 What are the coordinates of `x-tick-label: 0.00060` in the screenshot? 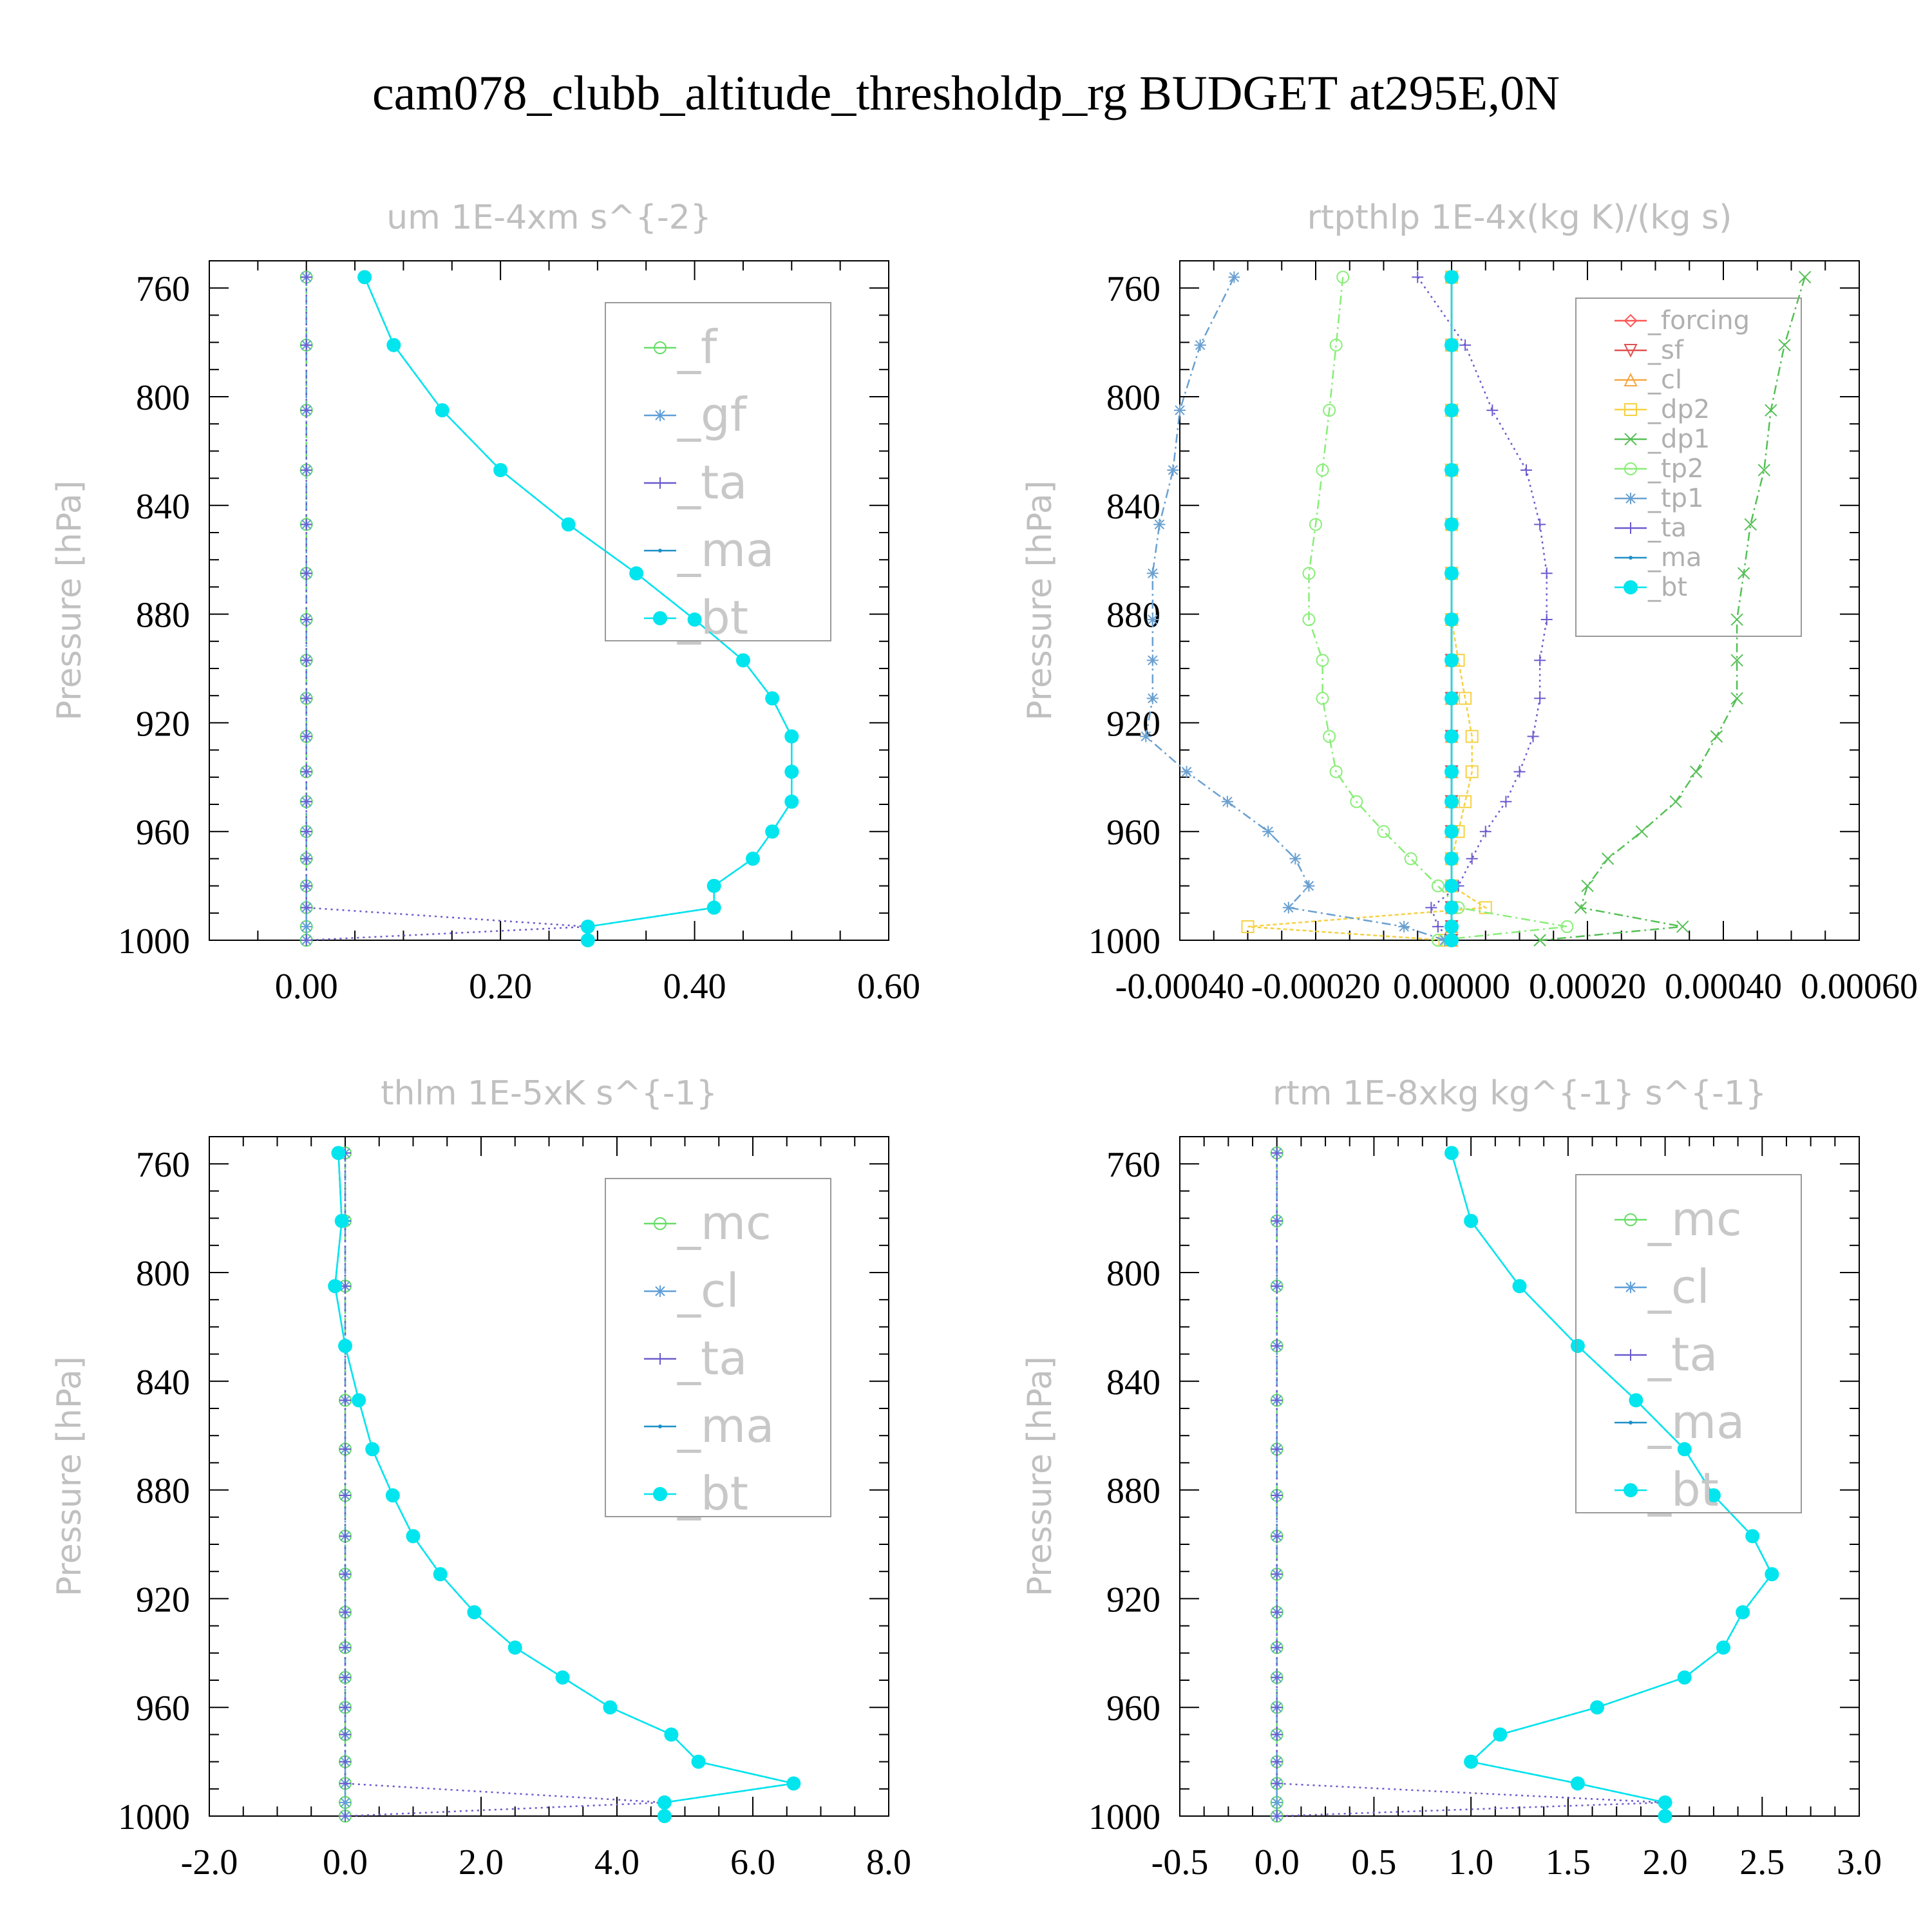 It's located at (1859, 987).